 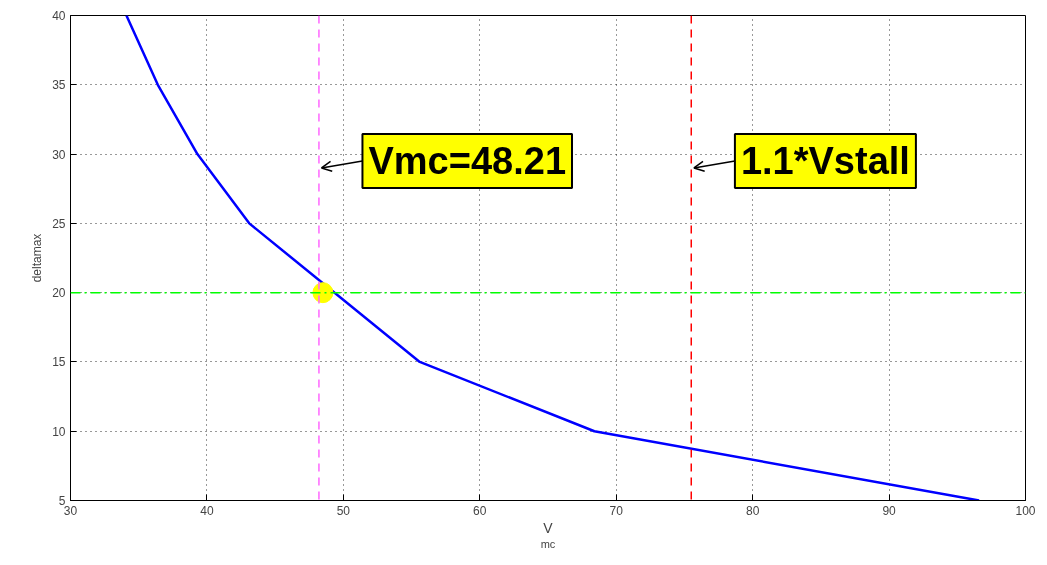 I want to click on x-tick-label: 60, so click(x=480, y=510).